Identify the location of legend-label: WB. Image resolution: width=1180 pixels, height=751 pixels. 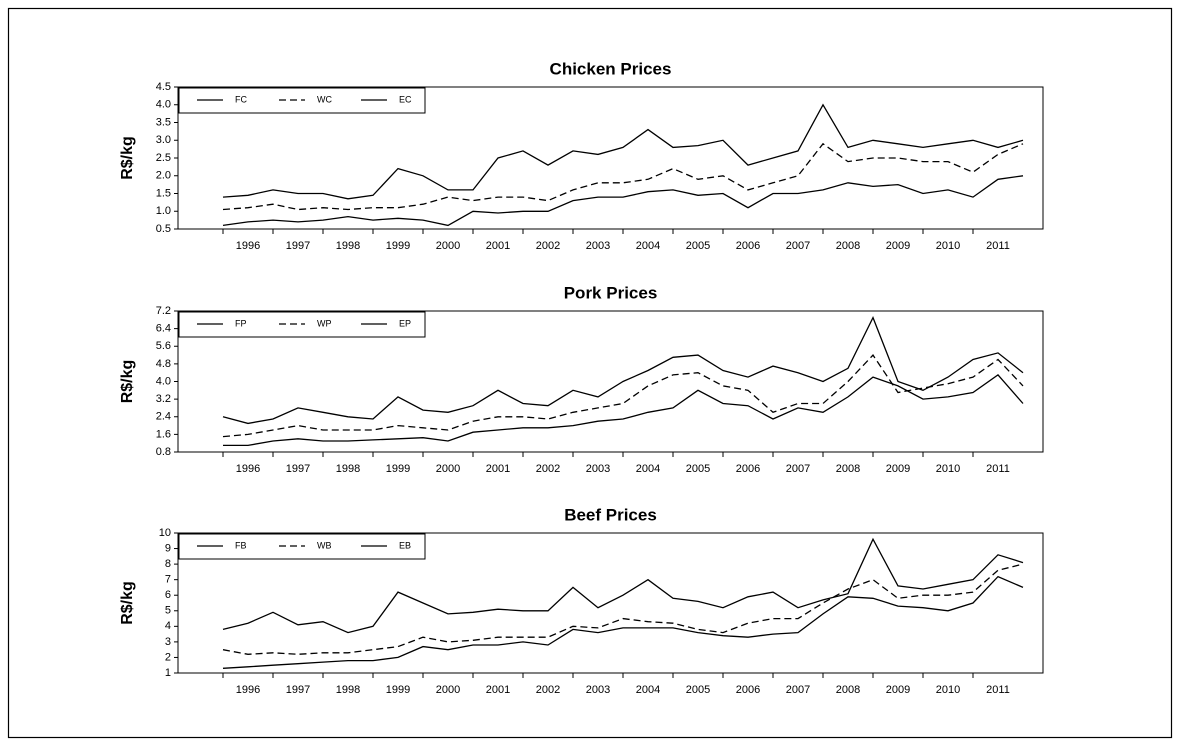
(324, 545).